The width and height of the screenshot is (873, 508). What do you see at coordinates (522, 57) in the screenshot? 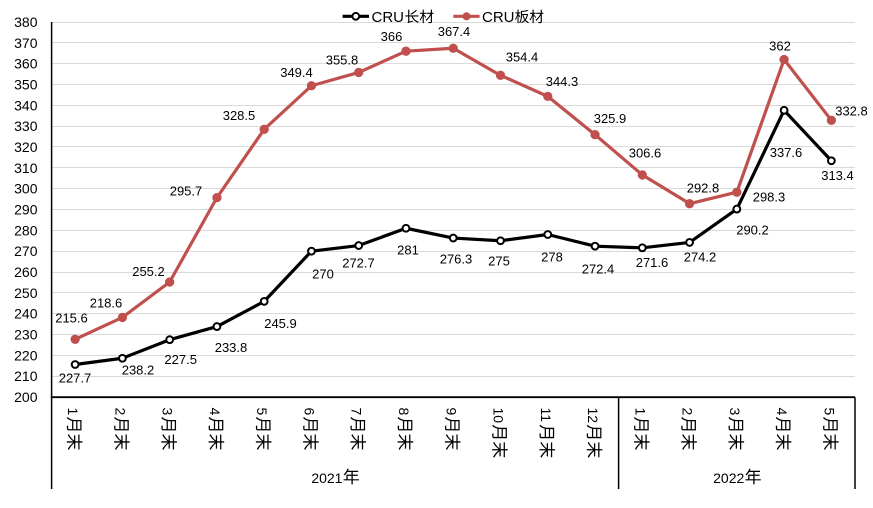
I see `svg-text: 354.4` at bounding box center [522, 57].